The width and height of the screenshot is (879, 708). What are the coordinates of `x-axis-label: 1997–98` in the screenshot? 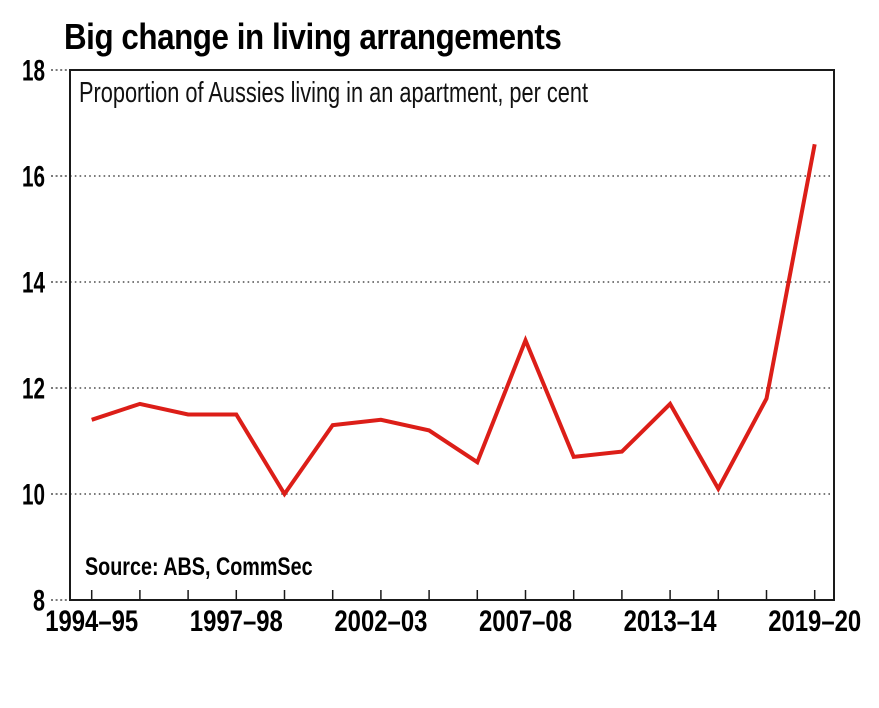 It's located at (236, 621).